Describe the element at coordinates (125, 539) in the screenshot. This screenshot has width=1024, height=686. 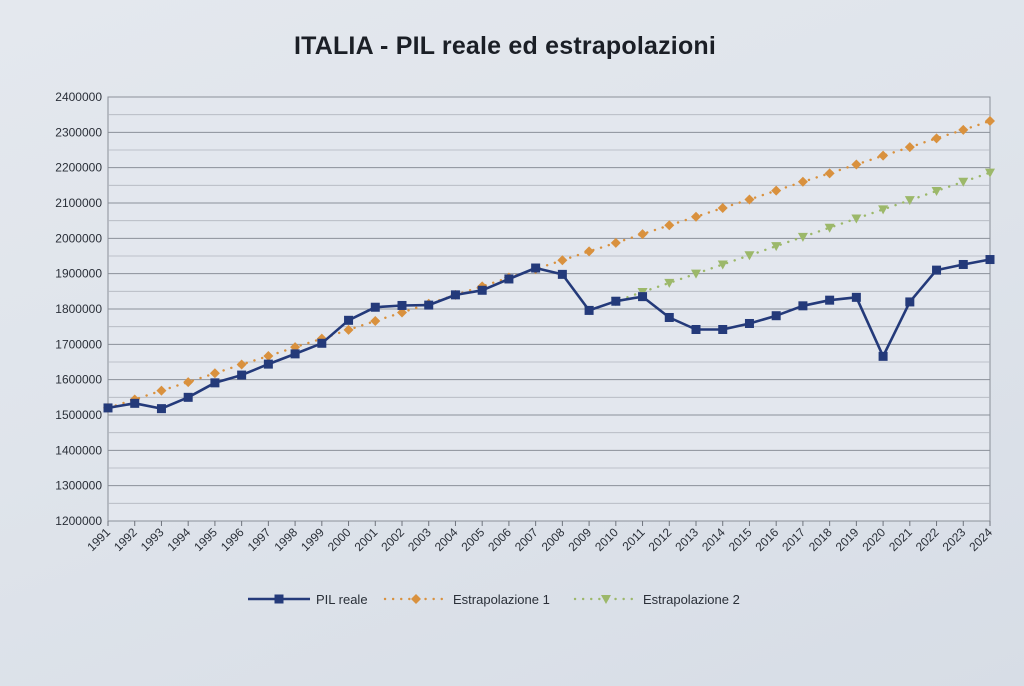
I see `x-tick-label: 1992` at that location.